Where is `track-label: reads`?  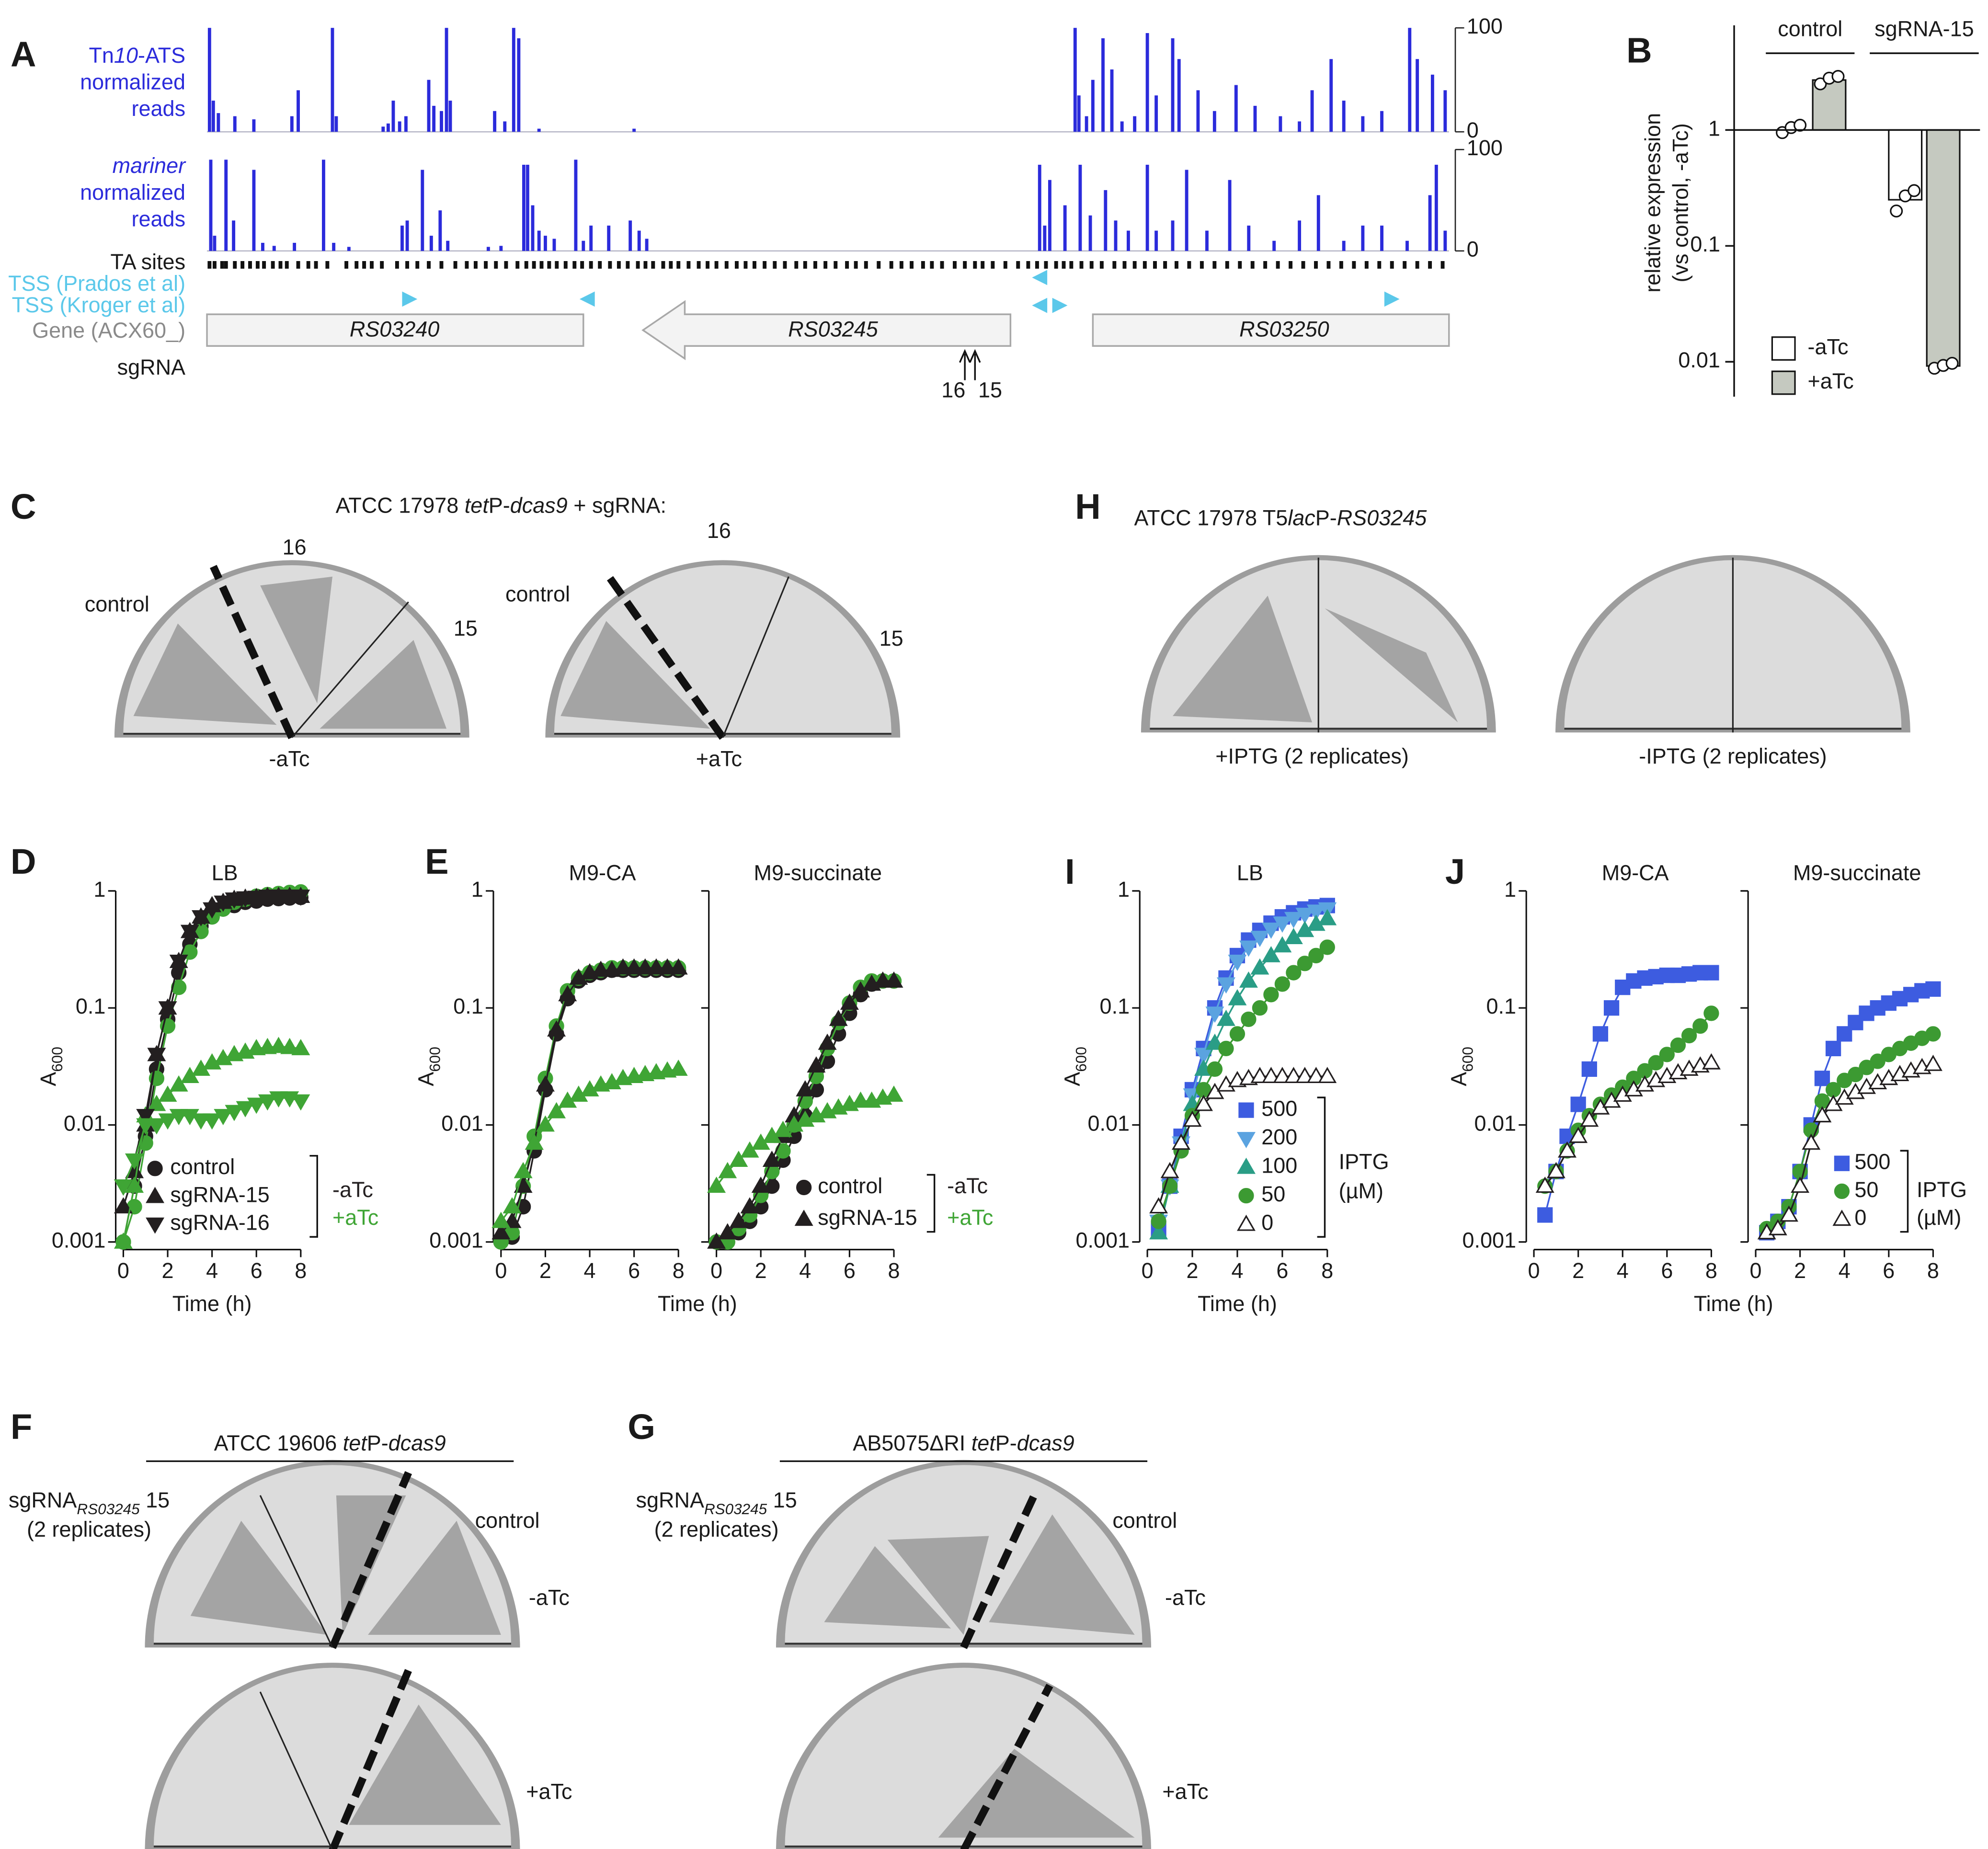 track-label: reads is located at coordinates (158, 108).